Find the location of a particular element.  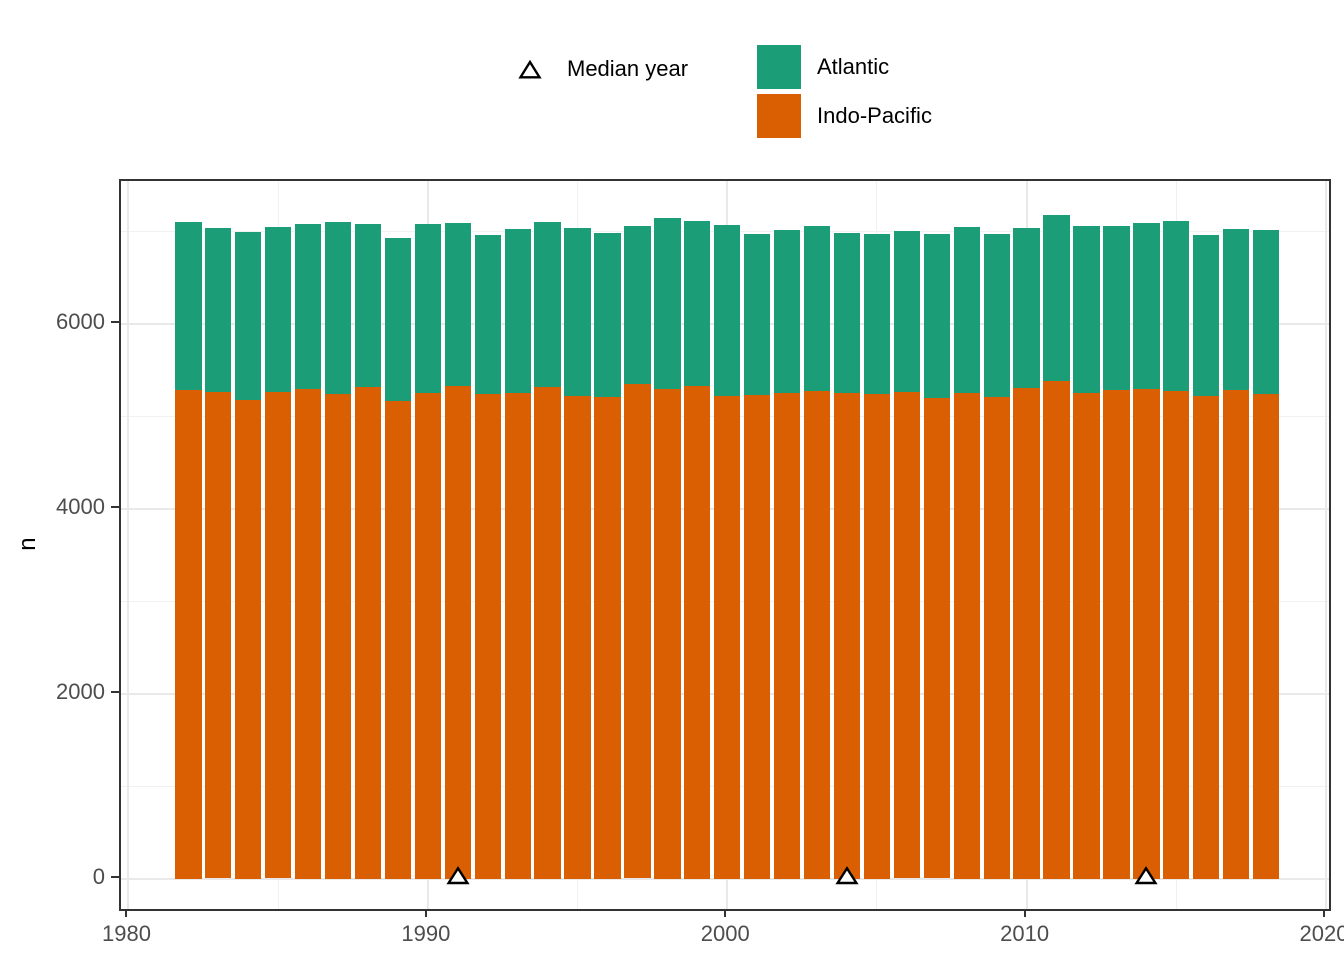

bar-atlantic-1999 is located at coordinates (697, 303).